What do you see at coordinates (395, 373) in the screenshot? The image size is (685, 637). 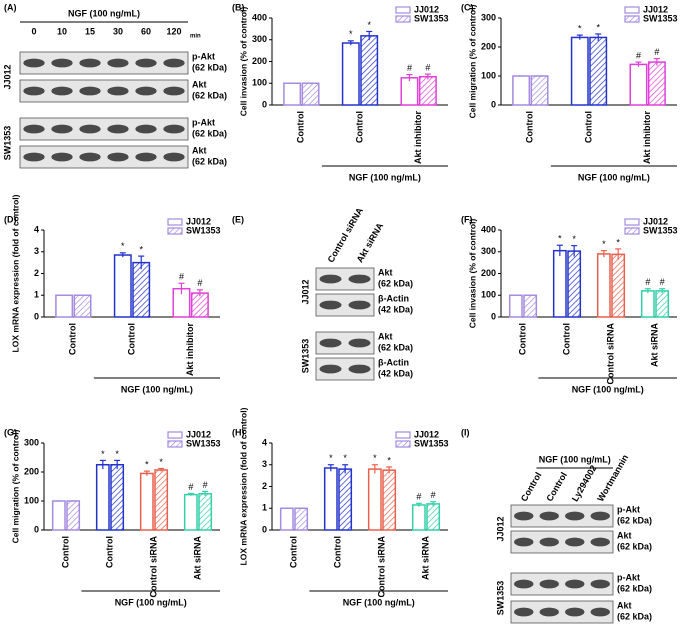 I see `row-size: (42 kDa)` at bounding box center [395, 373].